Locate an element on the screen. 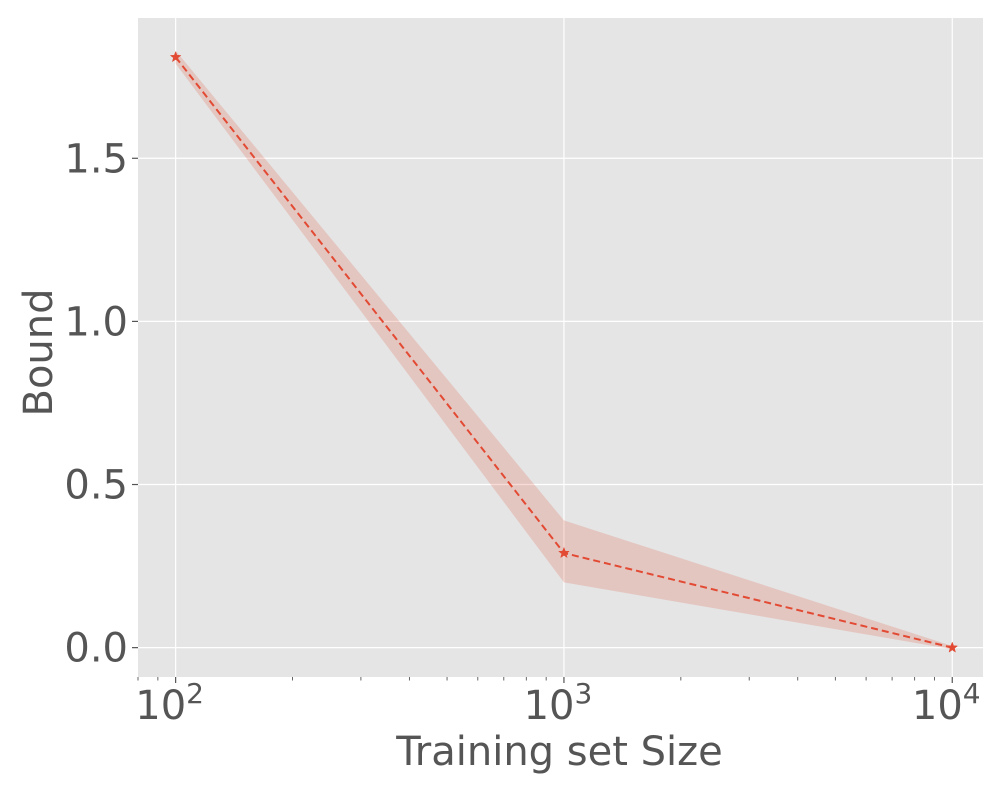  x-axis-ticks: 10² 10³ 10⁴ is located at coordinates (558, 703).